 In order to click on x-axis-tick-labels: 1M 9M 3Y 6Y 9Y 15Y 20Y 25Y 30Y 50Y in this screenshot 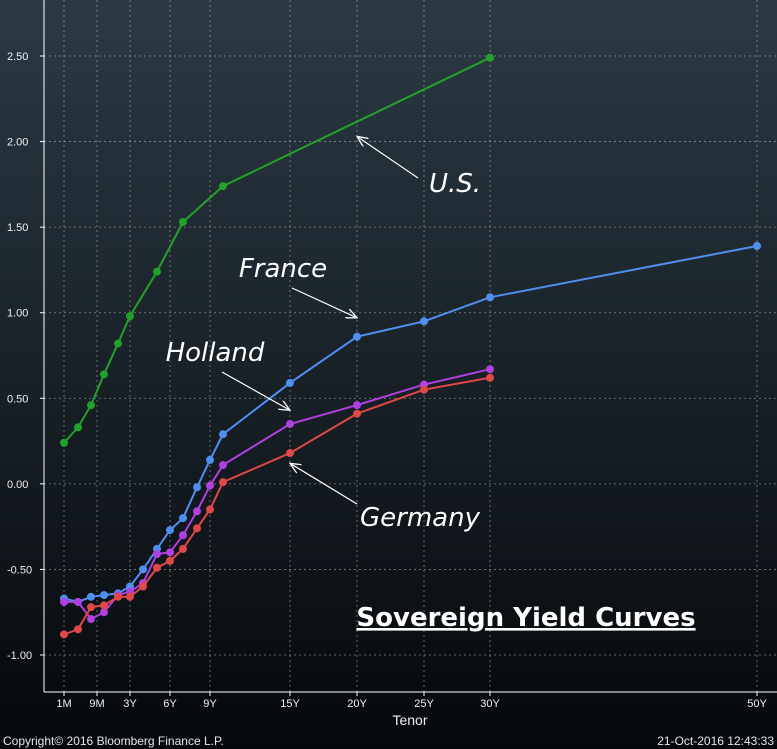, I will do `click(411, 701)`.